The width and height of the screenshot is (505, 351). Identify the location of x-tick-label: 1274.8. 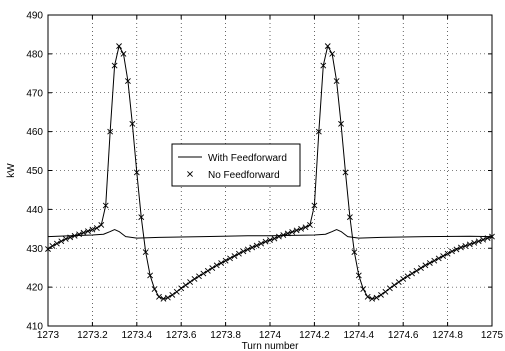
(447, 335).